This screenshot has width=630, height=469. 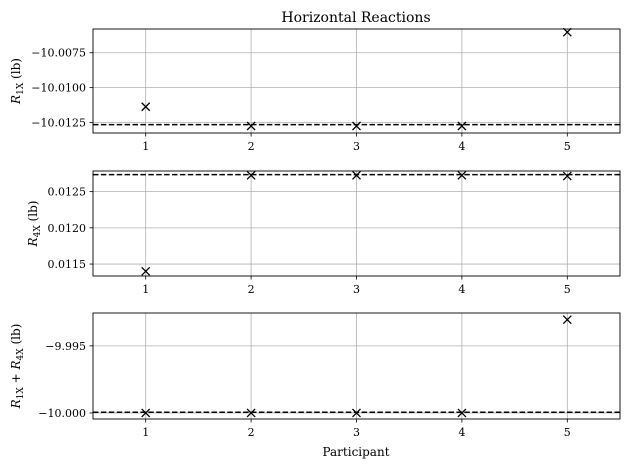 I want to click on y-tick-label: 0.0125, so click(x=67, y=192).